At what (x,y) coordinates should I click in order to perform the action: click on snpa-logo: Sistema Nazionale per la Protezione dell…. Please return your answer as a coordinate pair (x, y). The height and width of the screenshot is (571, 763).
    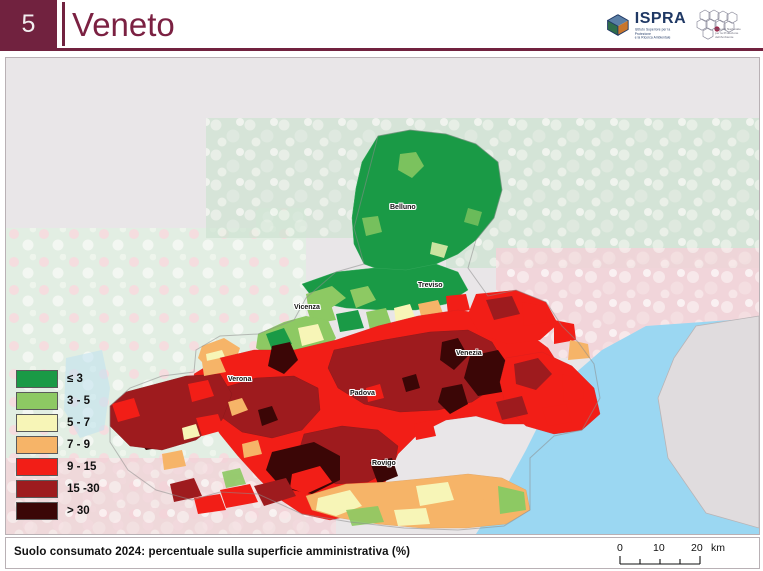
    Looking at the image, I should click on (726, 25).